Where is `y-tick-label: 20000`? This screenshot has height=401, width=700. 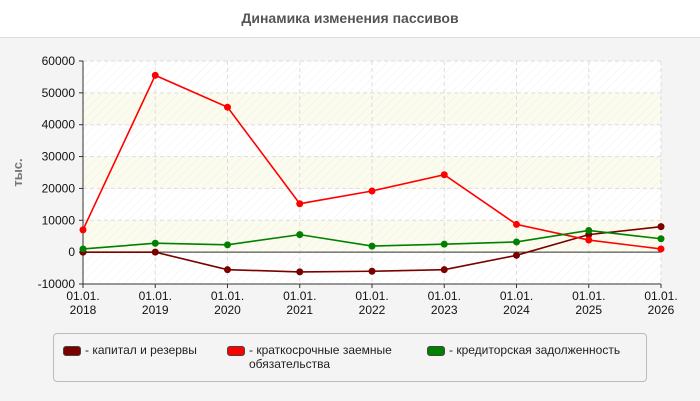
y-tick-label: 20000 is located at coordinates (59, 188).